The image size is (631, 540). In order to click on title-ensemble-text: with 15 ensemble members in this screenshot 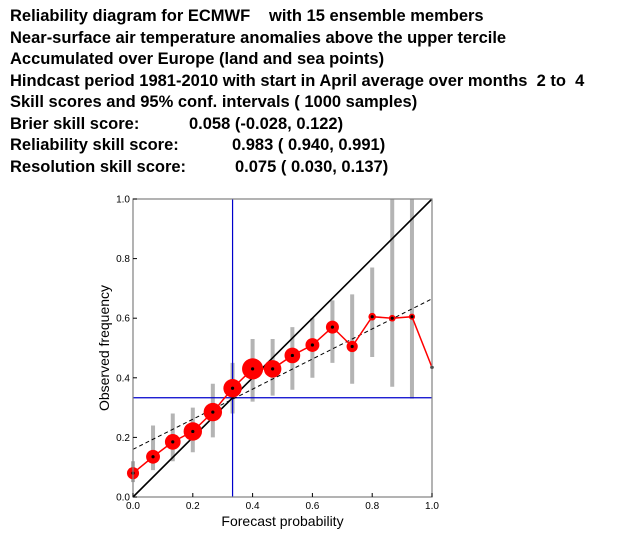, I will do `click(376, 16)`.